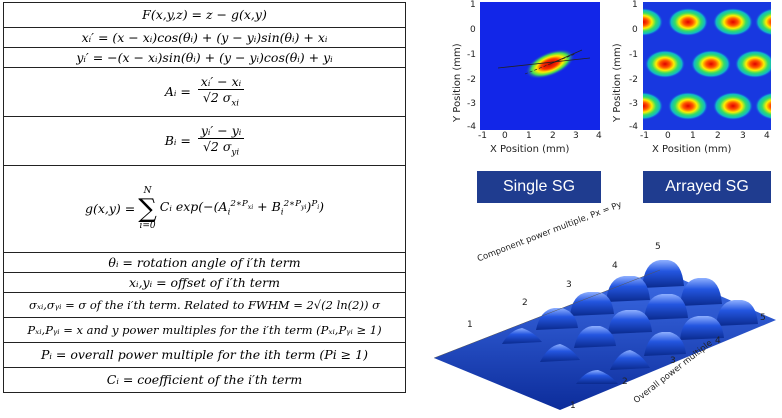 The image size is (782, 418). What do you see at coordinates (471, 80) in the screenshot?
I see `single-ytick: -2` at bounding box center [471, 80].